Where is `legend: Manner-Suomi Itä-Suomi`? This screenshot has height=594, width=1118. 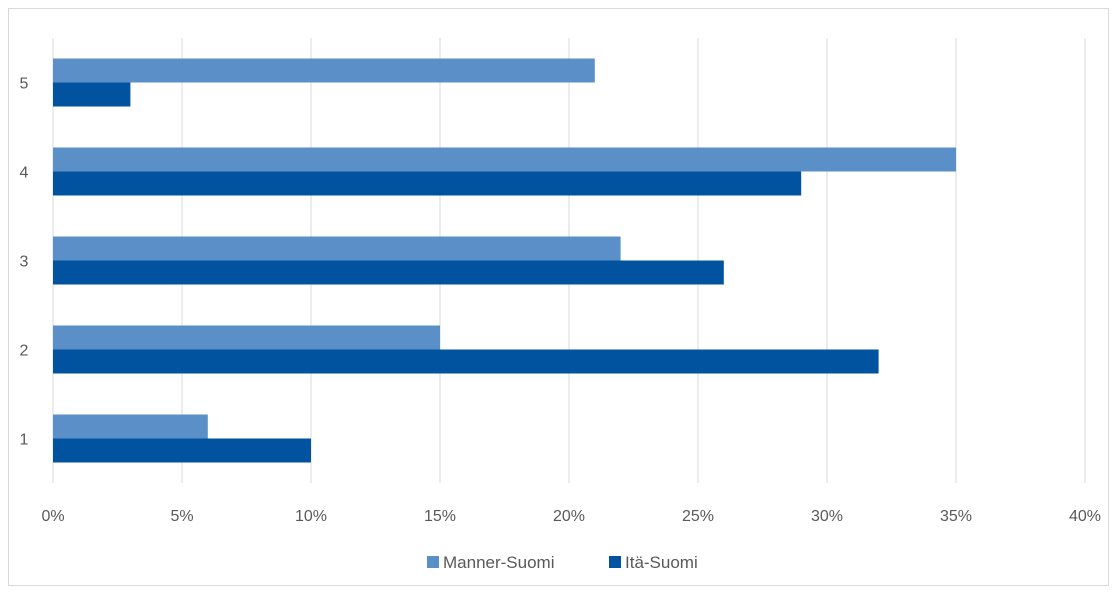 legend: Manner-Suomi Itä-Suomi is located at coordinates (562, 562).